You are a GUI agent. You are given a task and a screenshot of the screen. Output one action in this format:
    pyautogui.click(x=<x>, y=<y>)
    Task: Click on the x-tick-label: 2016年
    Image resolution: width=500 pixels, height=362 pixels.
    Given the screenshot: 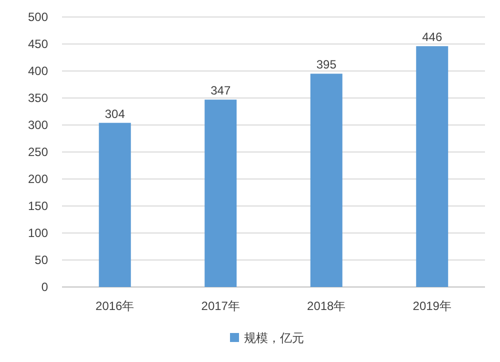 What is the action you would take?
    pyautogui.click(x=115, y=306)
    